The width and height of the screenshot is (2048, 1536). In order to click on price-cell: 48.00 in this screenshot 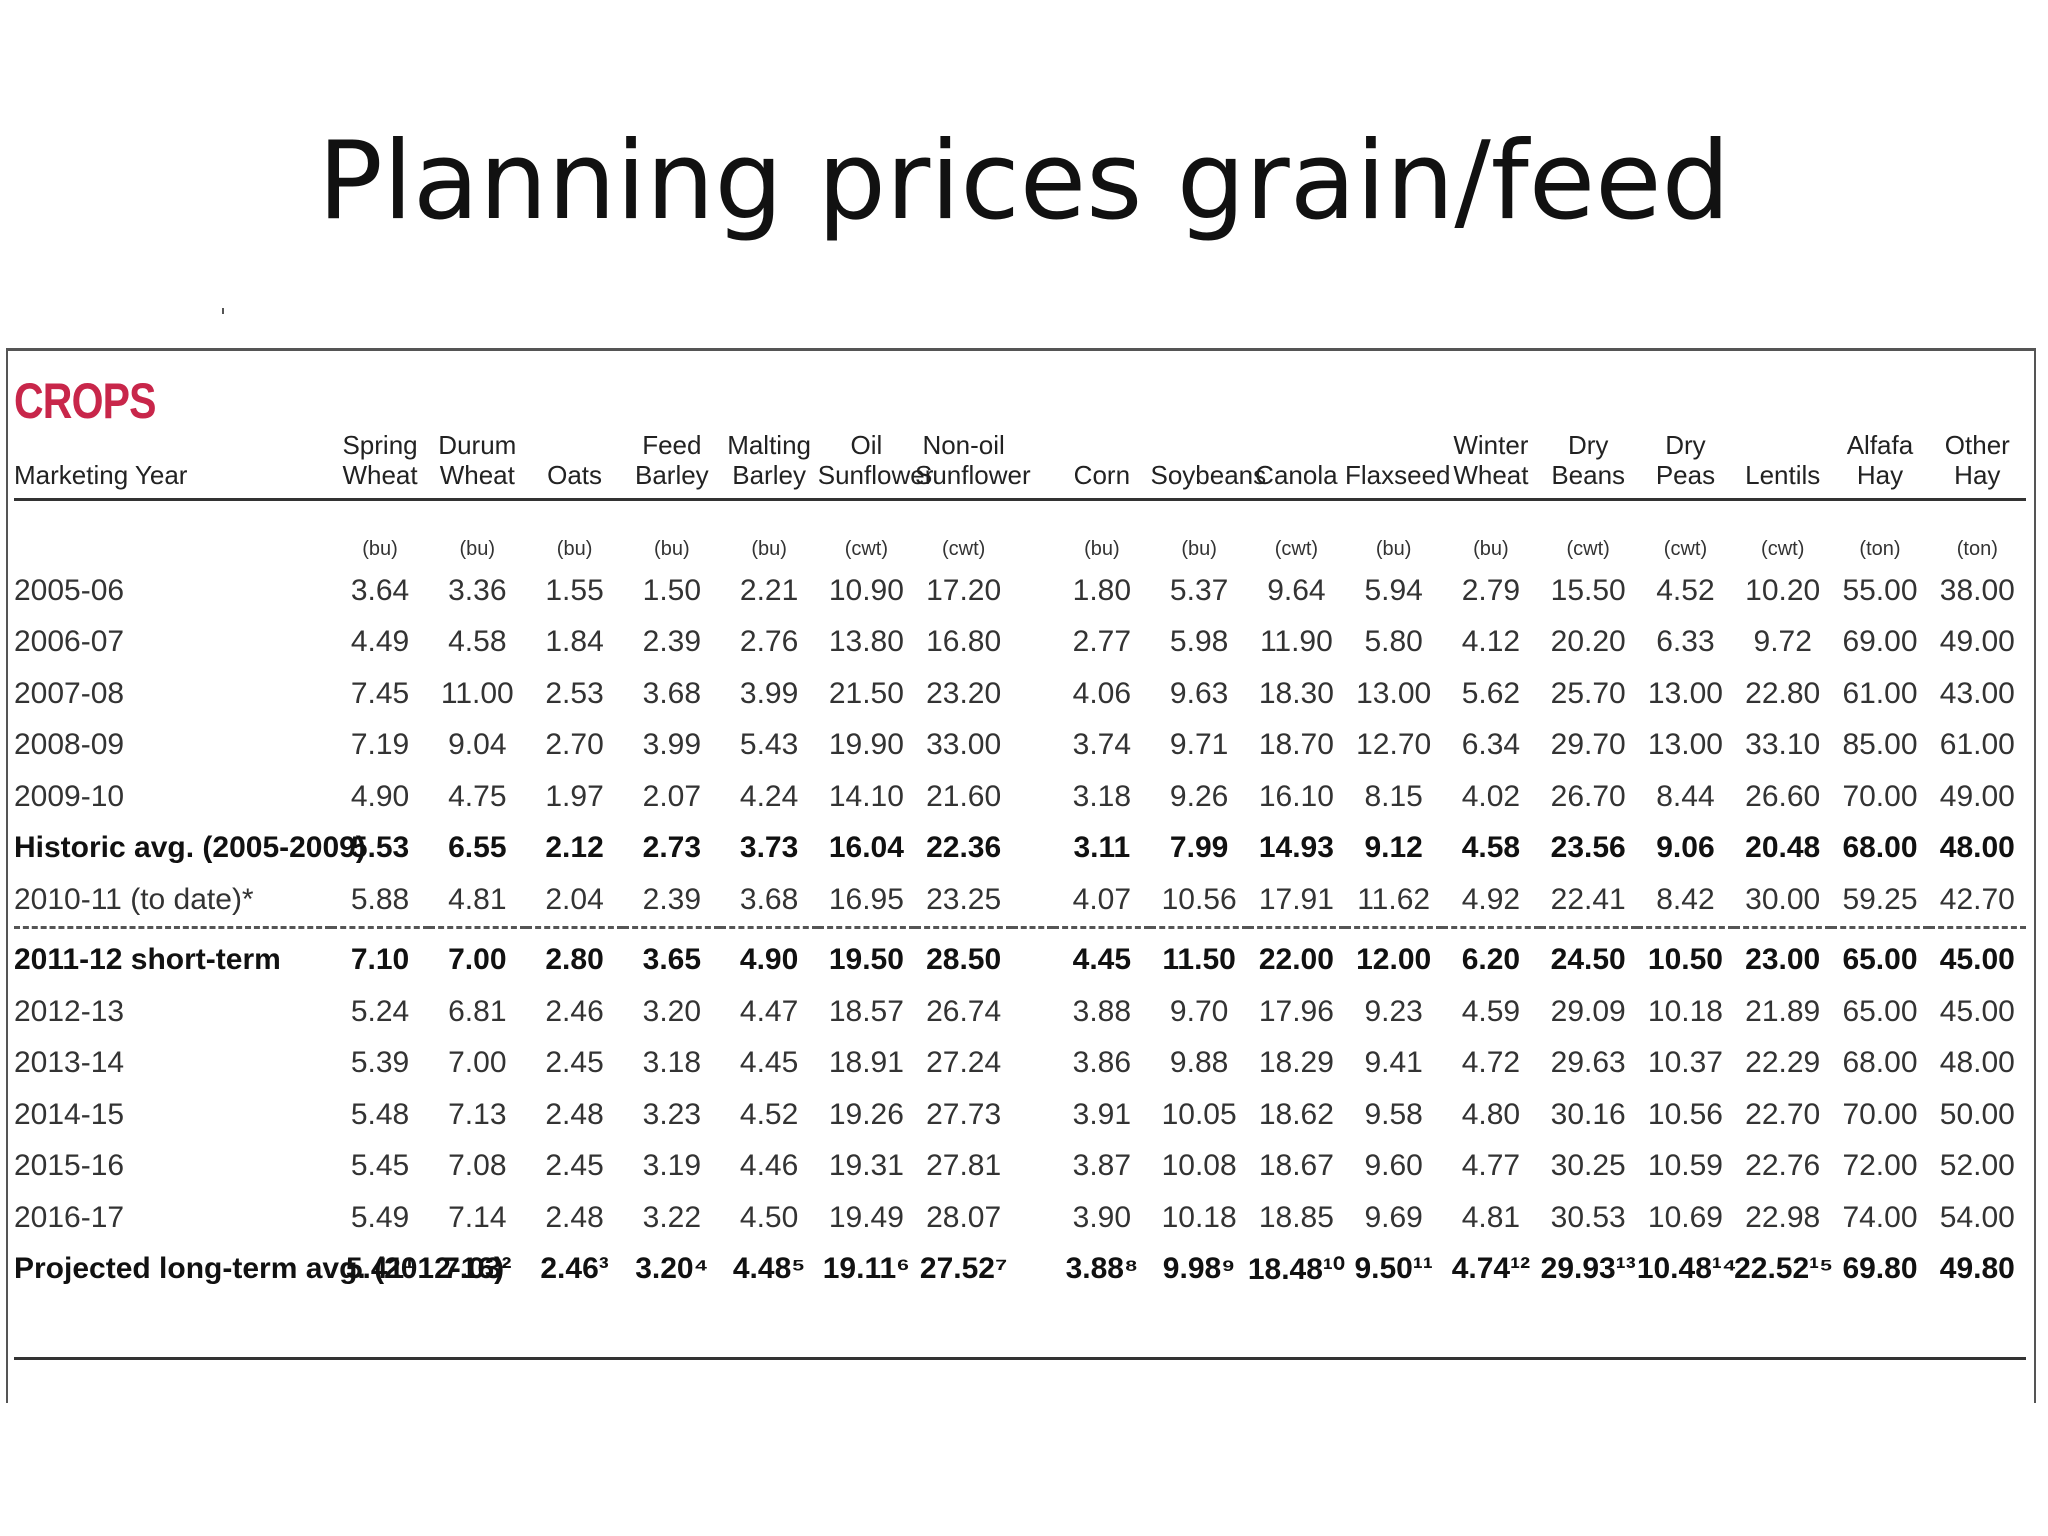, I will do `click(1977, 848)`.